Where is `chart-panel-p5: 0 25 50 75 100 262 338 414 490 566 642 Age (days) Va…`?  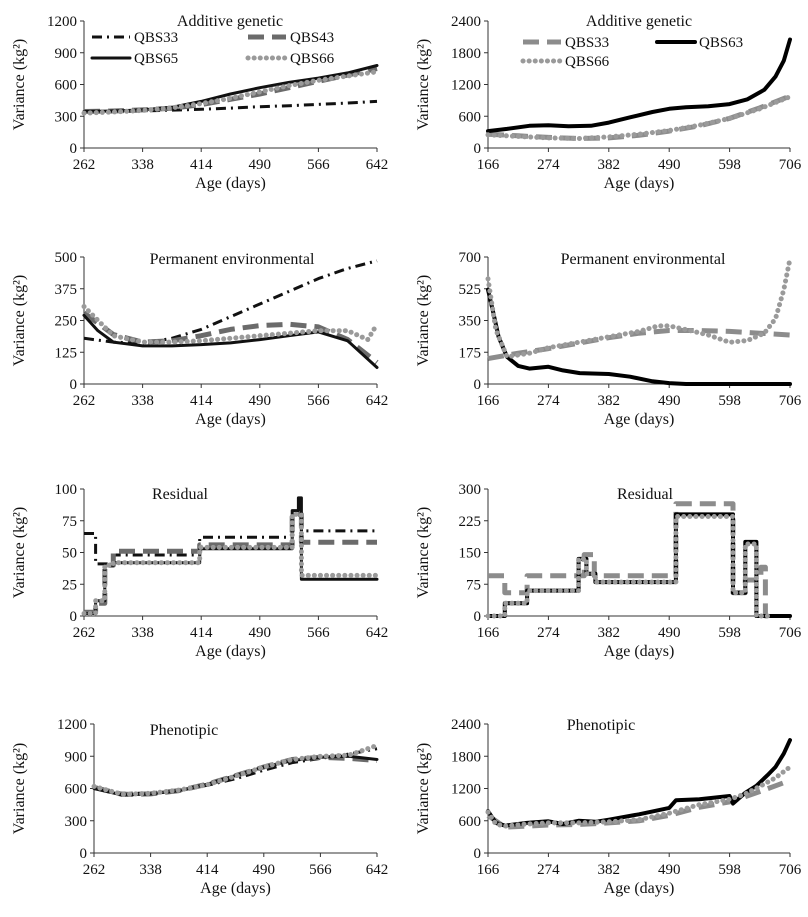 chart-panel-p5: 0 25 50 75 100 262 338 414 490 566 642 Age (days) Va… is located at coordinates (199, 571).